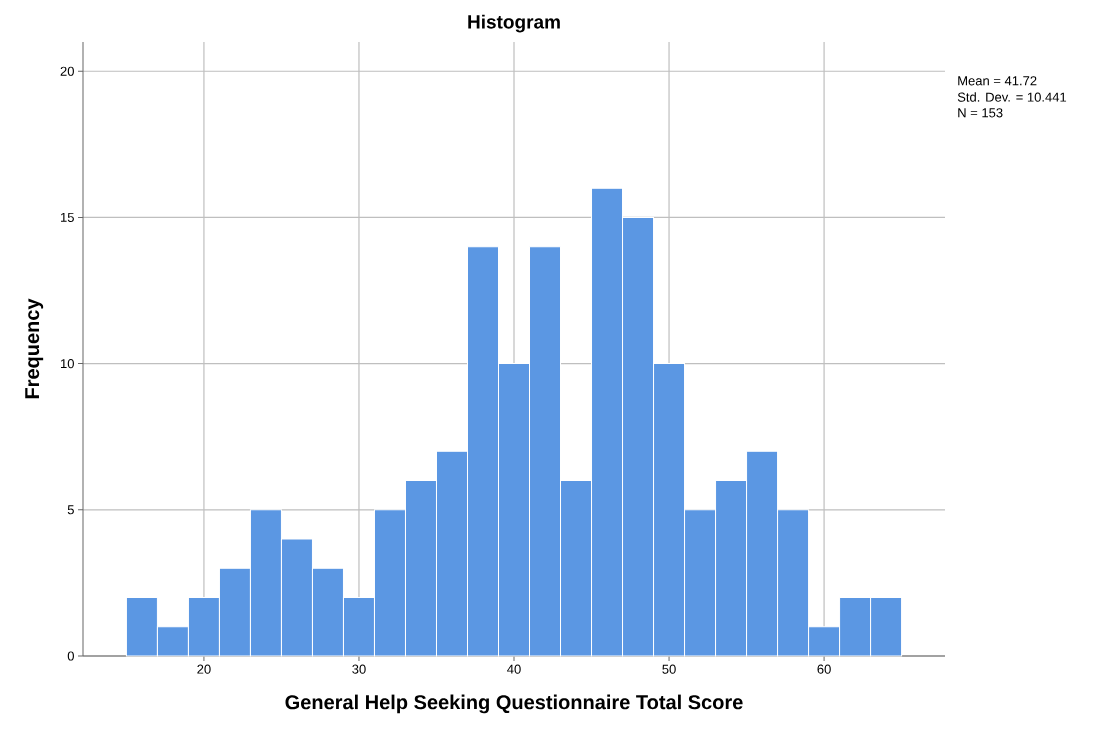 The width and height of the screenshot is (1097, 734). I want to click on y-tick-label: 0, so click(70, 656).